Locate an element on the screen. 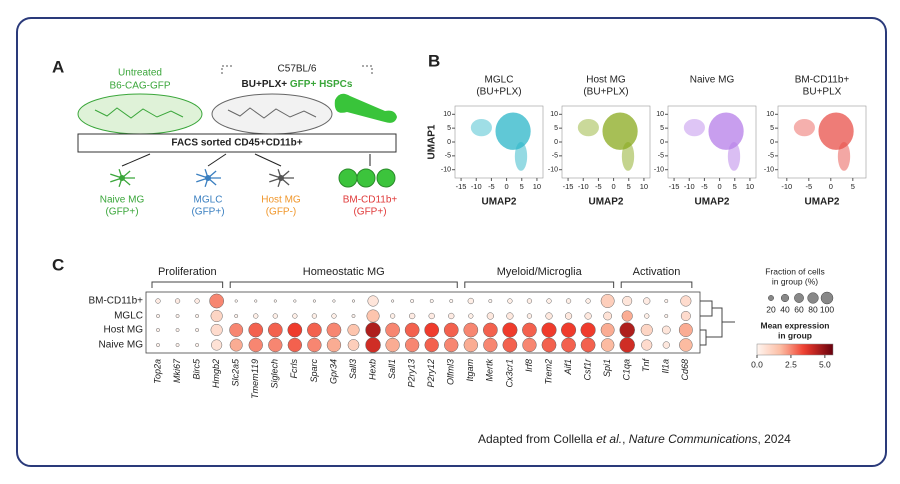  gene-label: Olfml3 is located at coordinates (451, 372).